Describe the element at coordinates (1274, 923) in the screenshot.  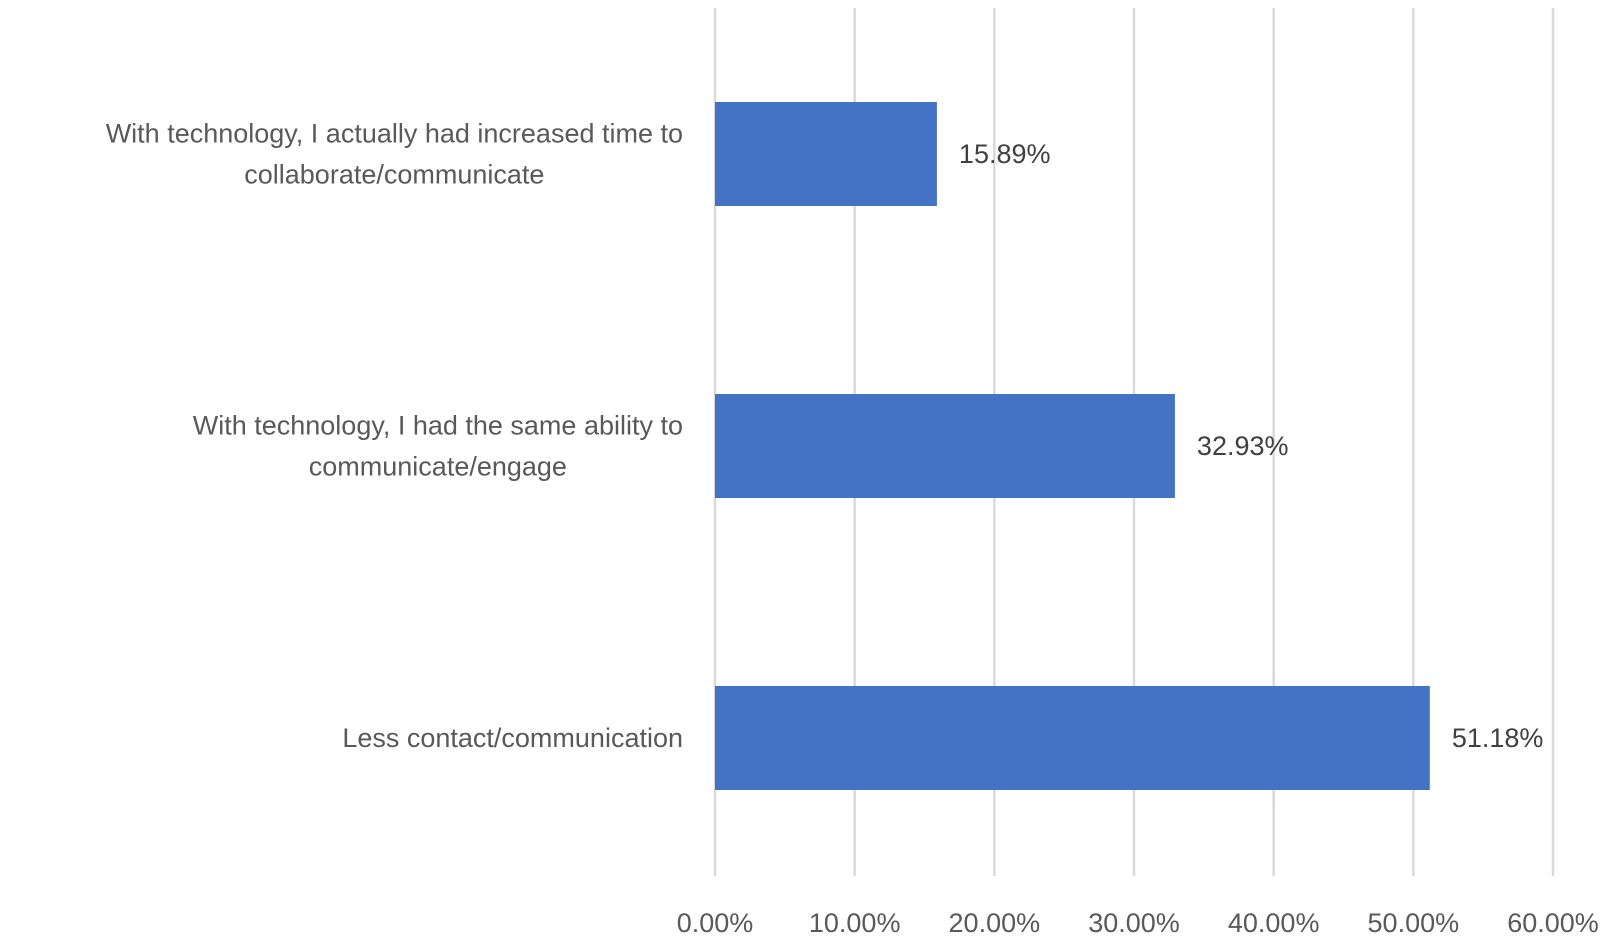
I see `x-tick-label-4: 40.00%` at that location.